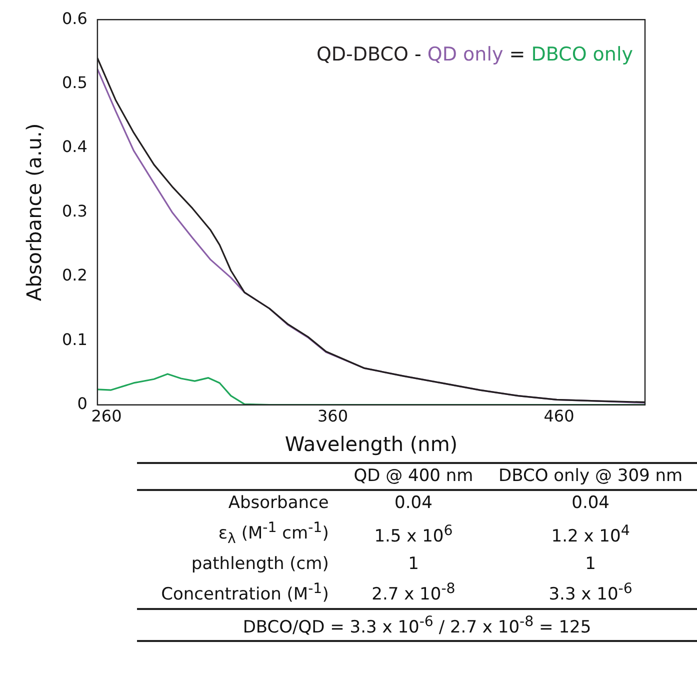 This screenshot has height=697, width=697. I want to click on text: 1.5 x 10$^{6}$, so click(413, 535).